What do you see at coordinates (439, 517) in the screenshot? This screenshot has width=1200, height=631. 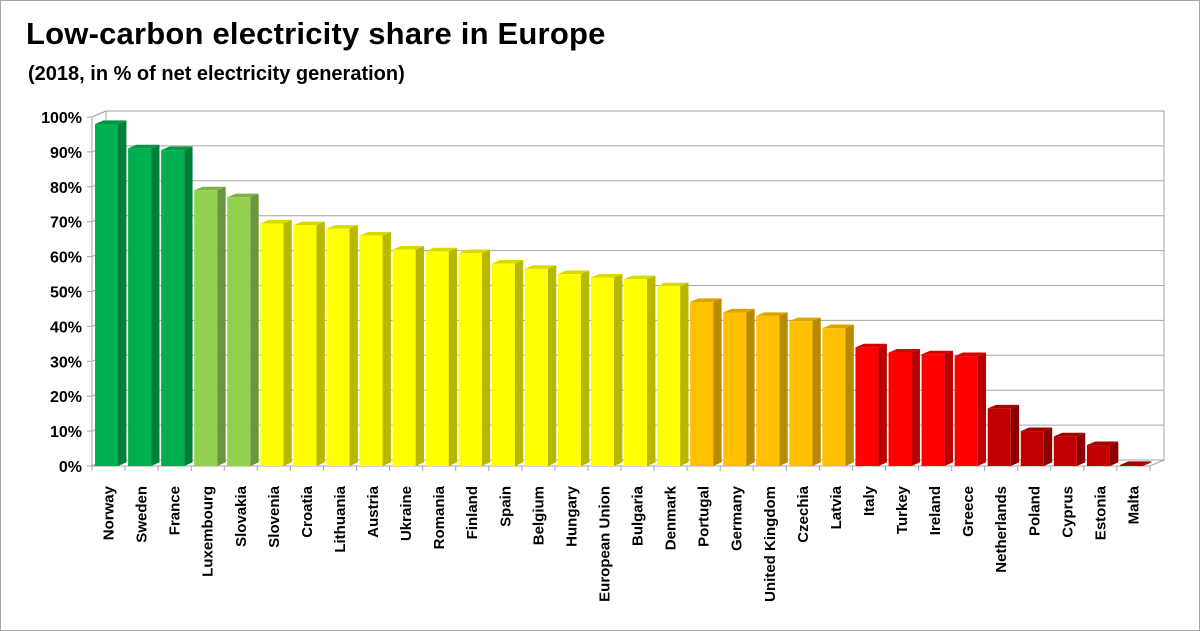 I see `x-tick-label: Romania` at bounding box center [439, 517].